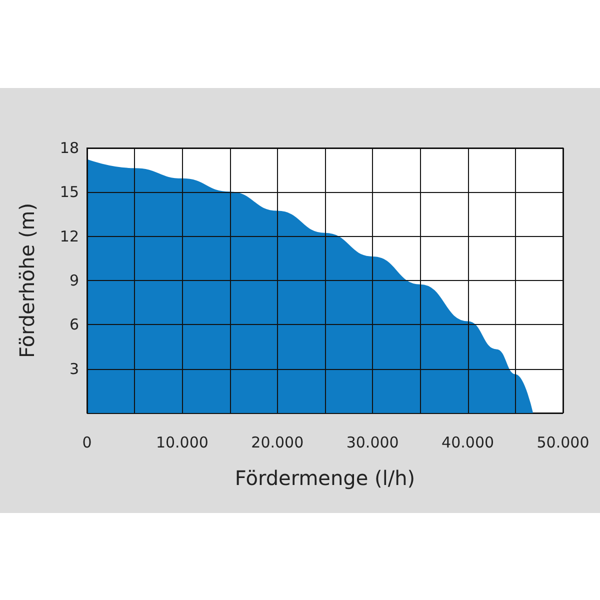  Describe the element at coordinates (372, 443) in the screenshot. I see `x-tick-label: 30.000` at that location.